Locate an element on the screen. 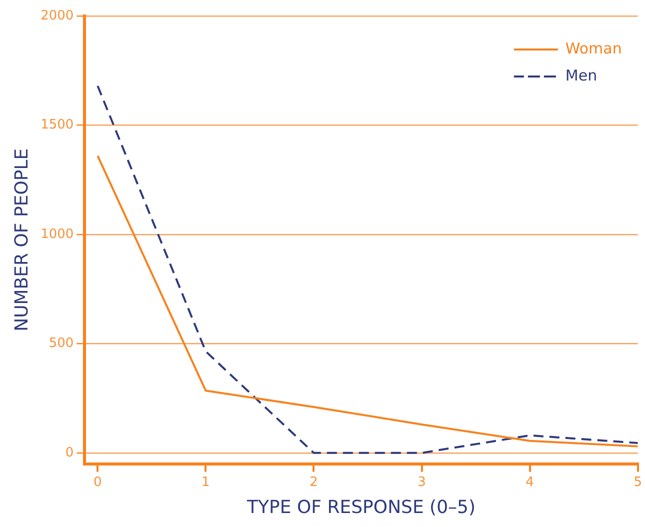 The width and height of the screenshot is (645, 527). legend-label: Men is located at coordinates (581, 75).